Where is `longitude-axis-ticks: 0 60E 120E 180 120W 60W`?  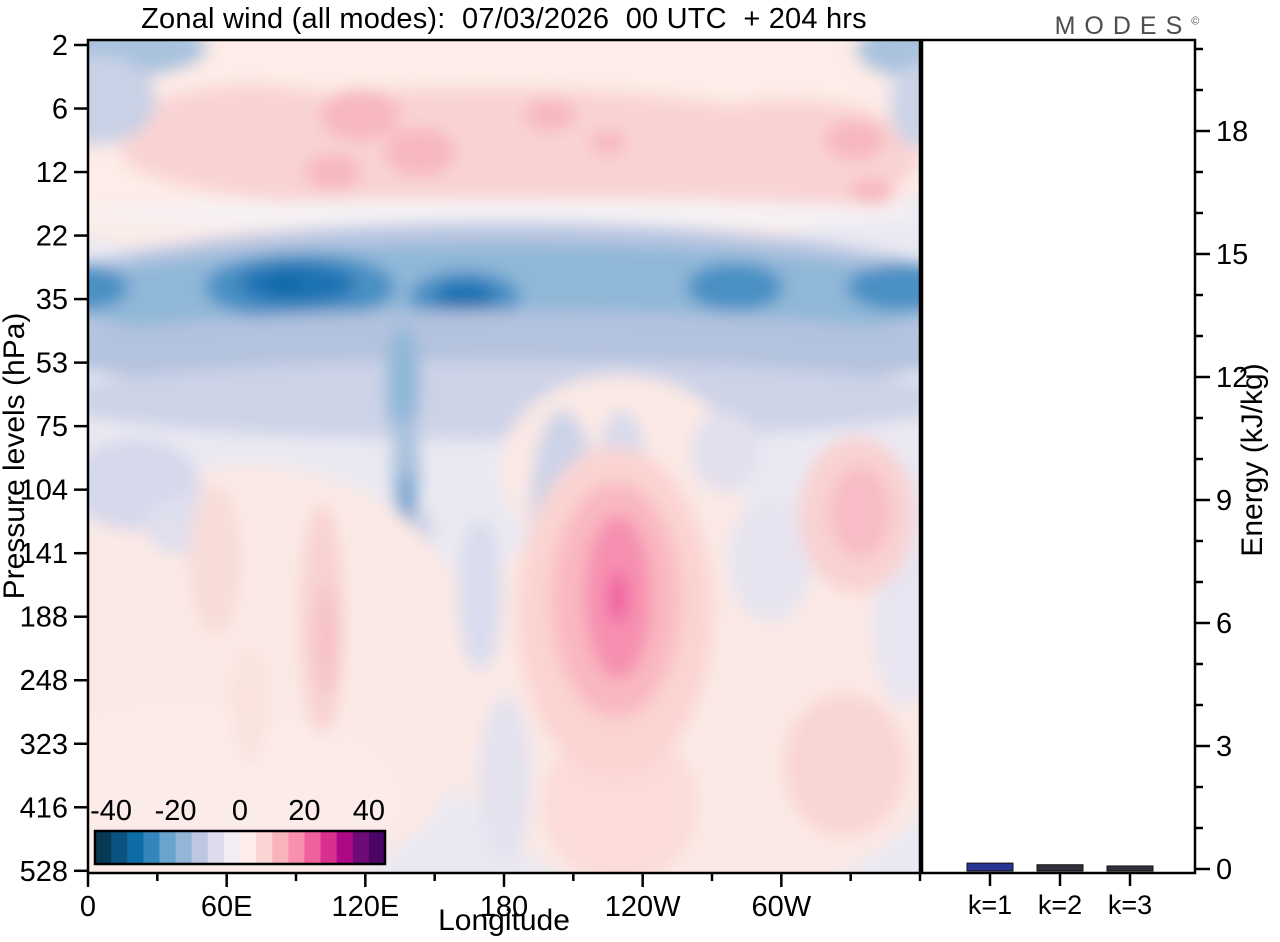 longitude-axis-ticks: 0 60E 120E 180 120W 60W is located at coordinates (501, 898).